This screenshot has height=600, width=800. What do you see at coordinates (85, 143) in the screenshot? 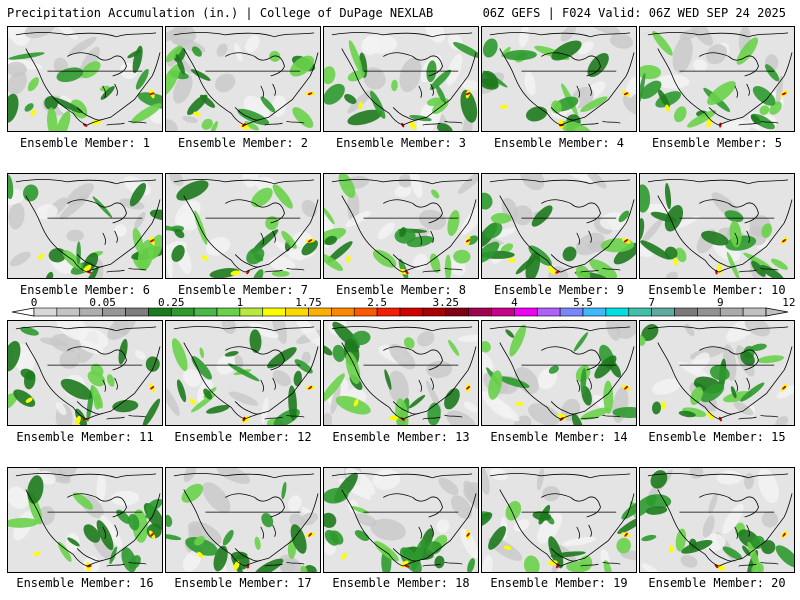
I see `ensemble-member-label: Ensemble Member: 1` at bounding box center [85, 143].